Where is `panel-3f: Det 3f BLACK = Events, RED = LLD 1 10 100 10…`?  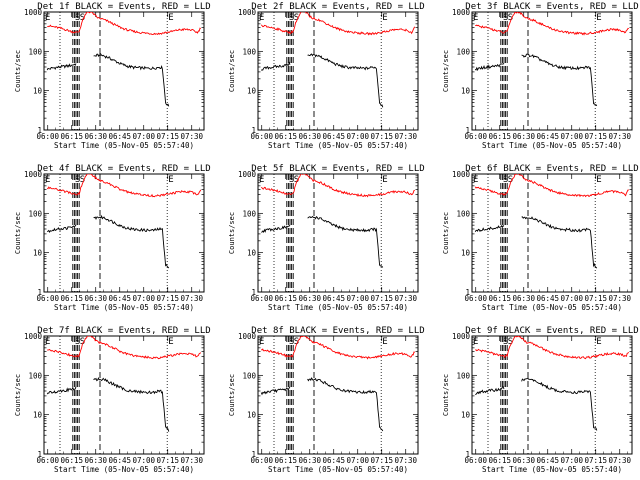 panel-3f: Det 3f BLACK = Events, RED = LLD 1 10 100 10… is located at coordinates (540, 76).